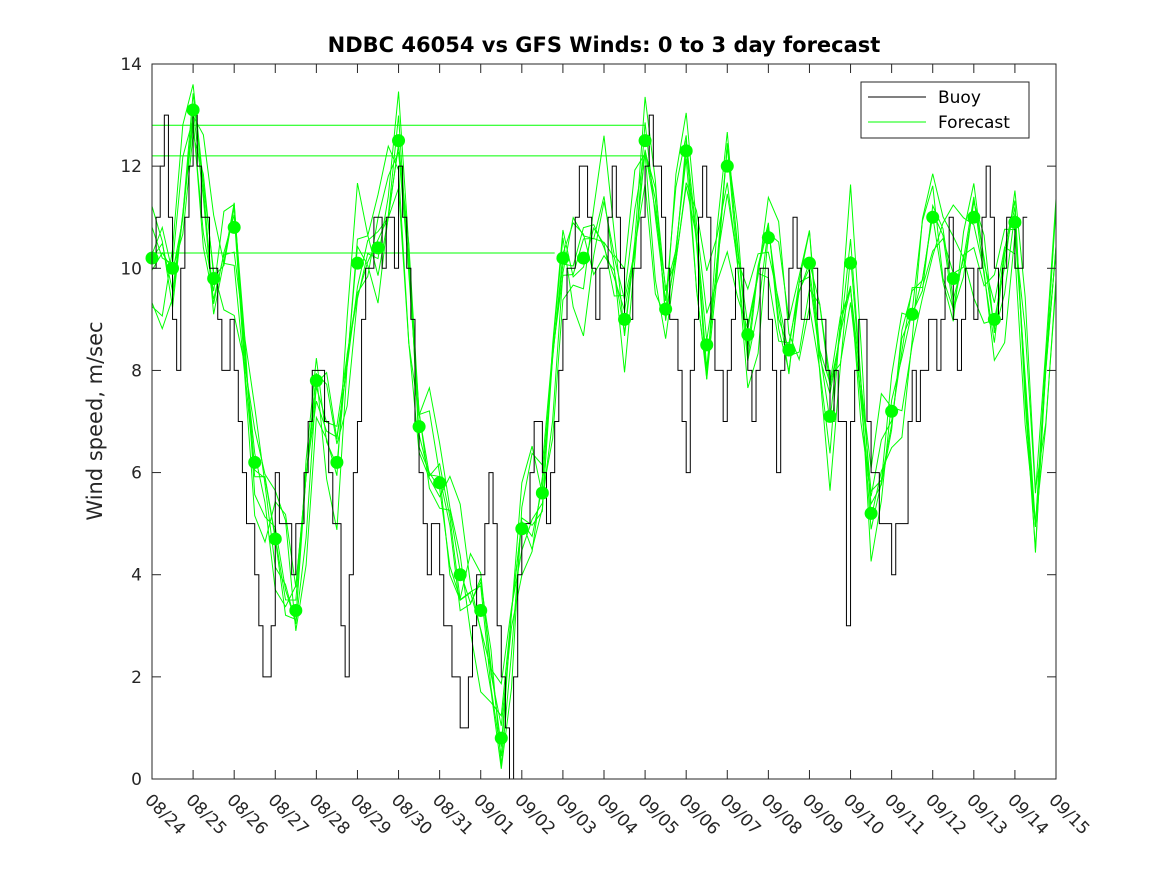 This screenshot has height=875, width=1167. Describe the element at coordinates (493, 814) in the screenshot. I see `x-tick-label: 09/01` at that location.